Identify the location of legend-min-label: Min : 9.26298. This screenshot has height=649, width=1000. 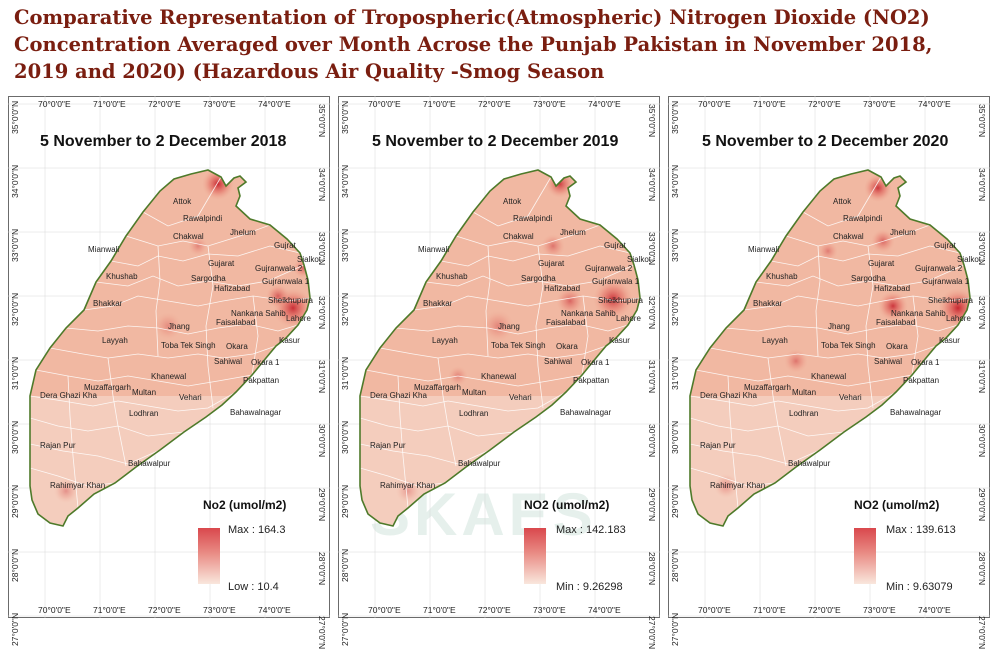
(589, 587).